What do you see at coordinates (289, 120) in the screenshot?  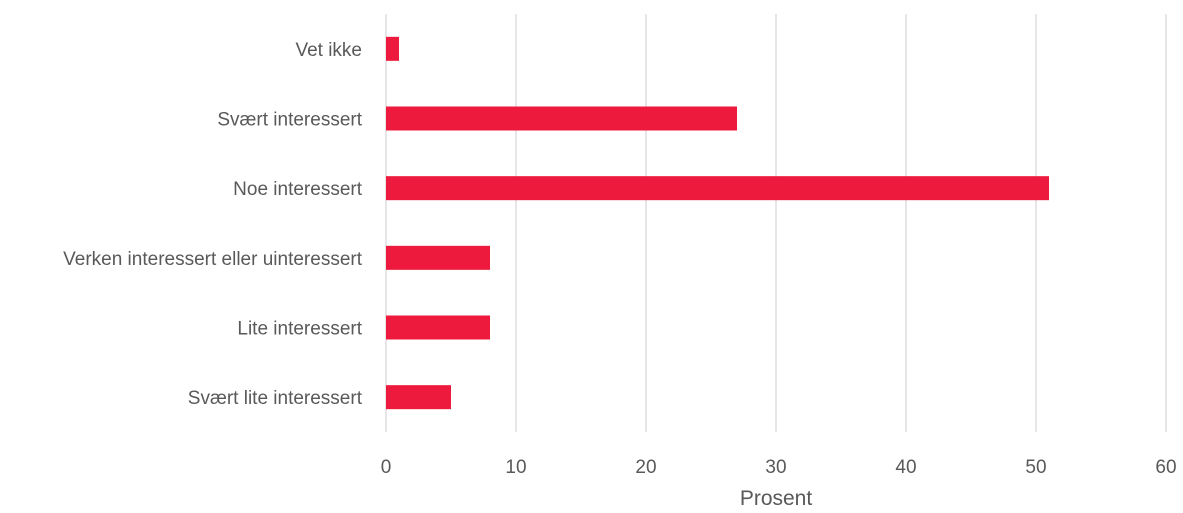 I see `category-label: Svært interessert` at bounding box center [289, 120].